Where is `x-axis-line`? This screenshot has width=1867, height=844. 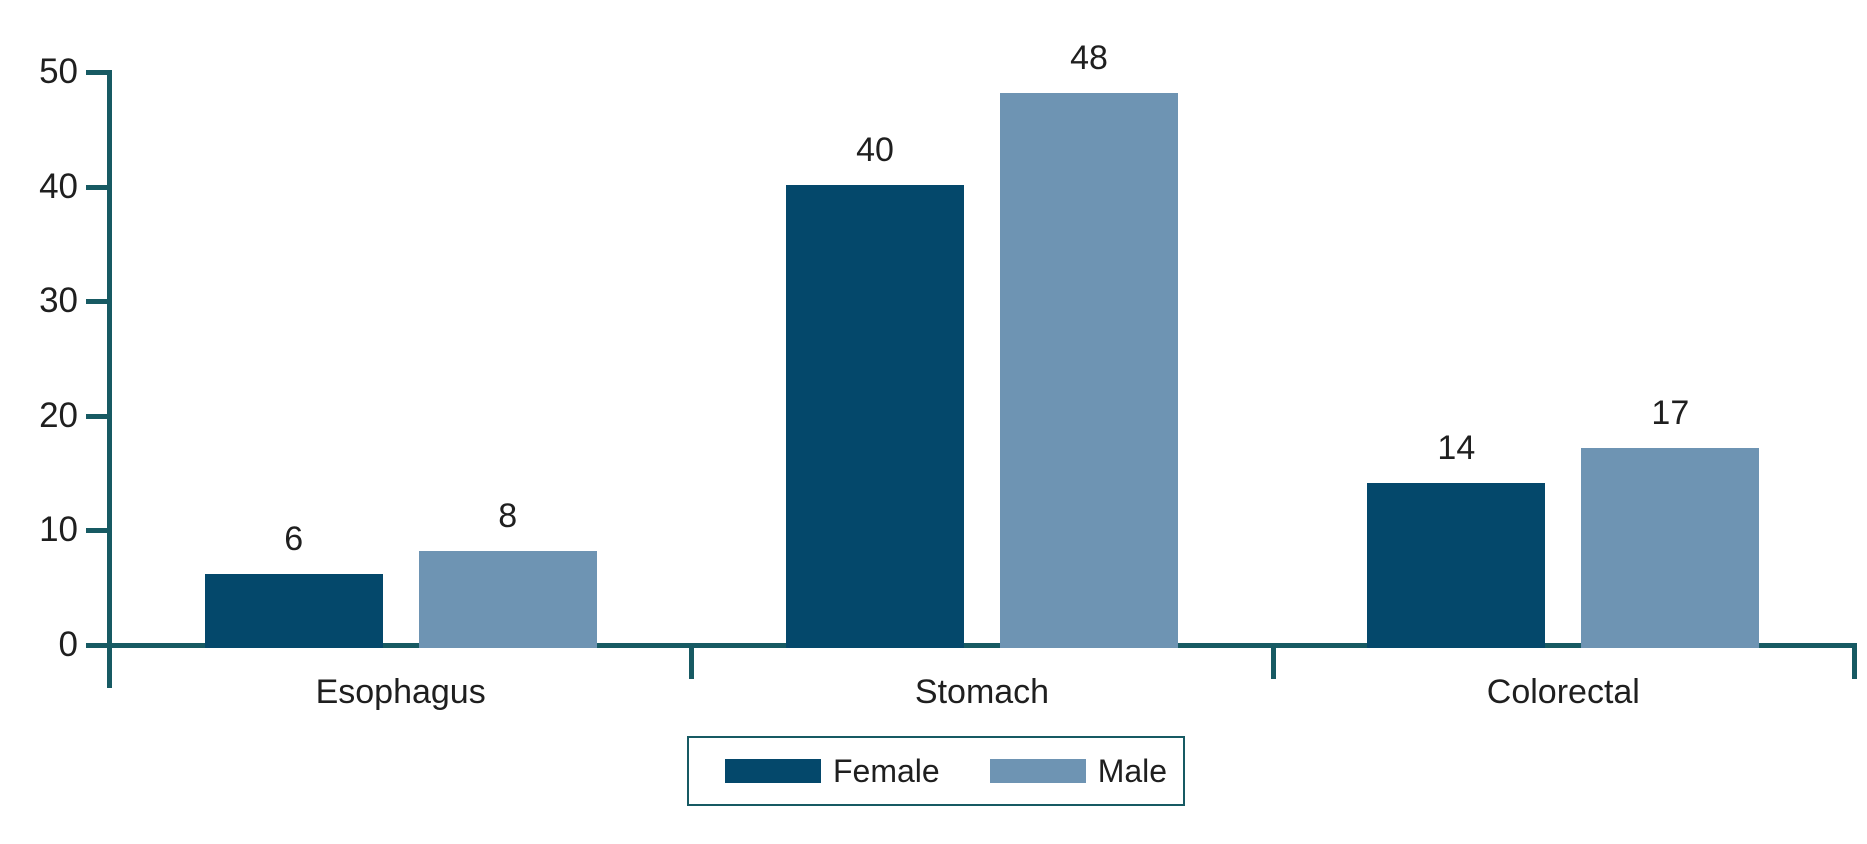
x-axis-line is located at coordinates (971, 645).